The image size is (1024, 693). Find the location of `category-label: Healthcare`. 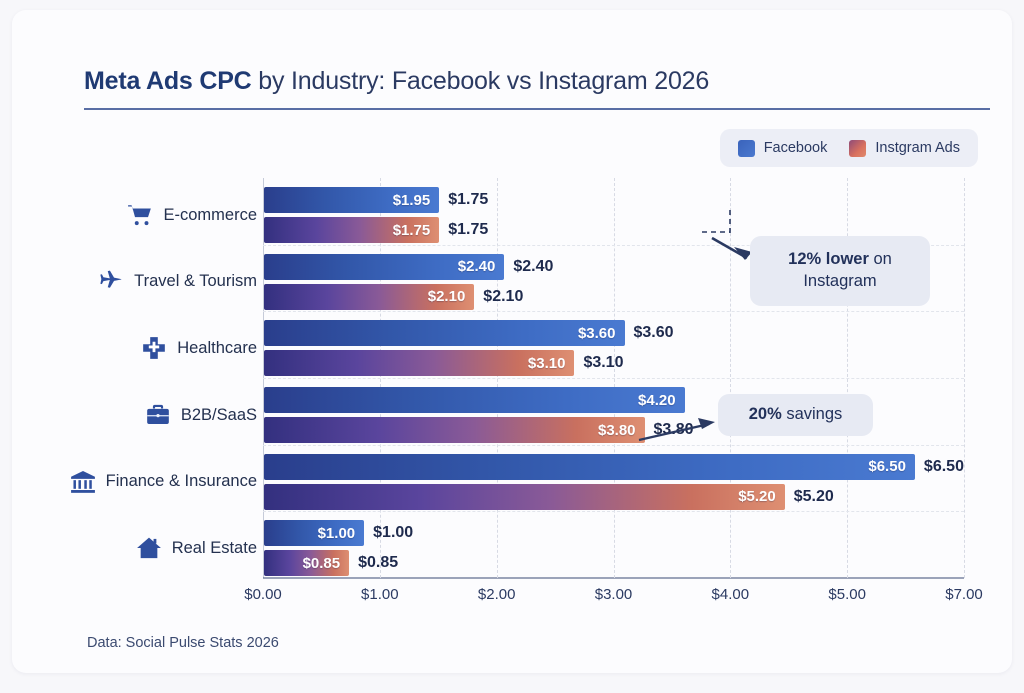

category-label: Healthcare is located at coordinates (217, 347).